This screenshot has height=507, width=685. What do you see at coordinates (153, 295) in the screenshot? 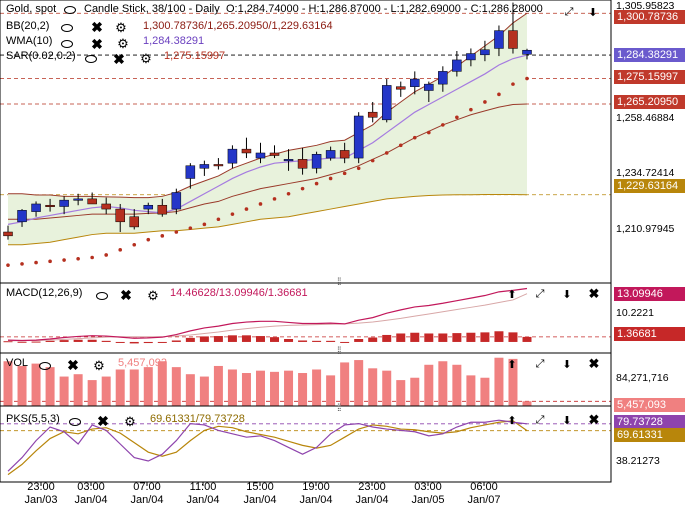
I see `macd-gear-icon: ⚙` at bounding box center [153, 295].